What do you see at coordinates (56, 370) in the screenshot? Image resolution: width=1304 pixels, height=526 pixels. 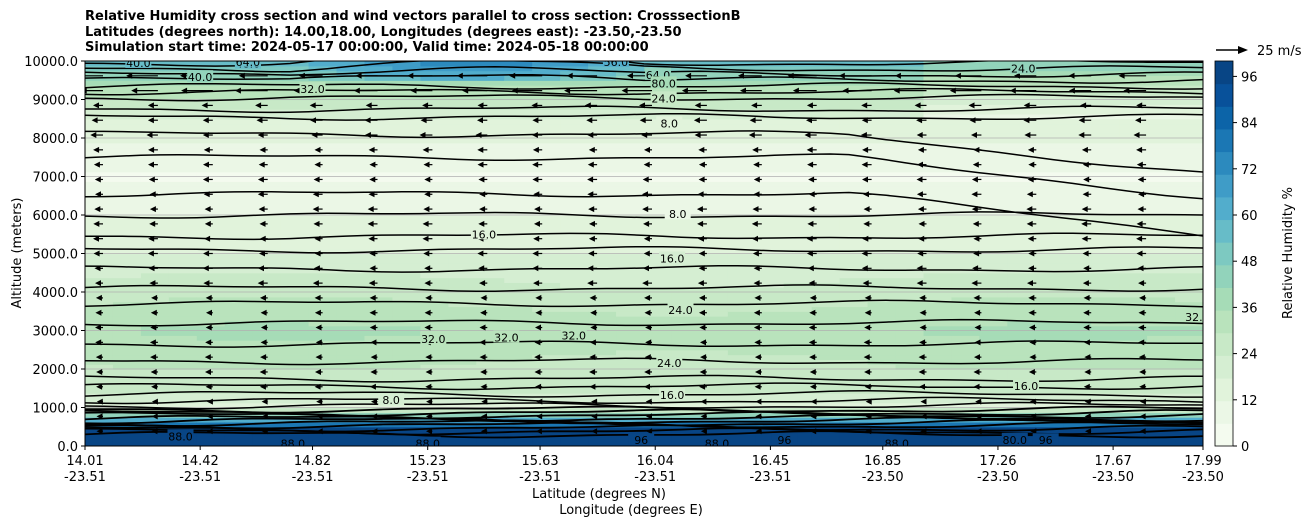 I see `y-tick-label: 2000.0` at bounding box center [56, 370].